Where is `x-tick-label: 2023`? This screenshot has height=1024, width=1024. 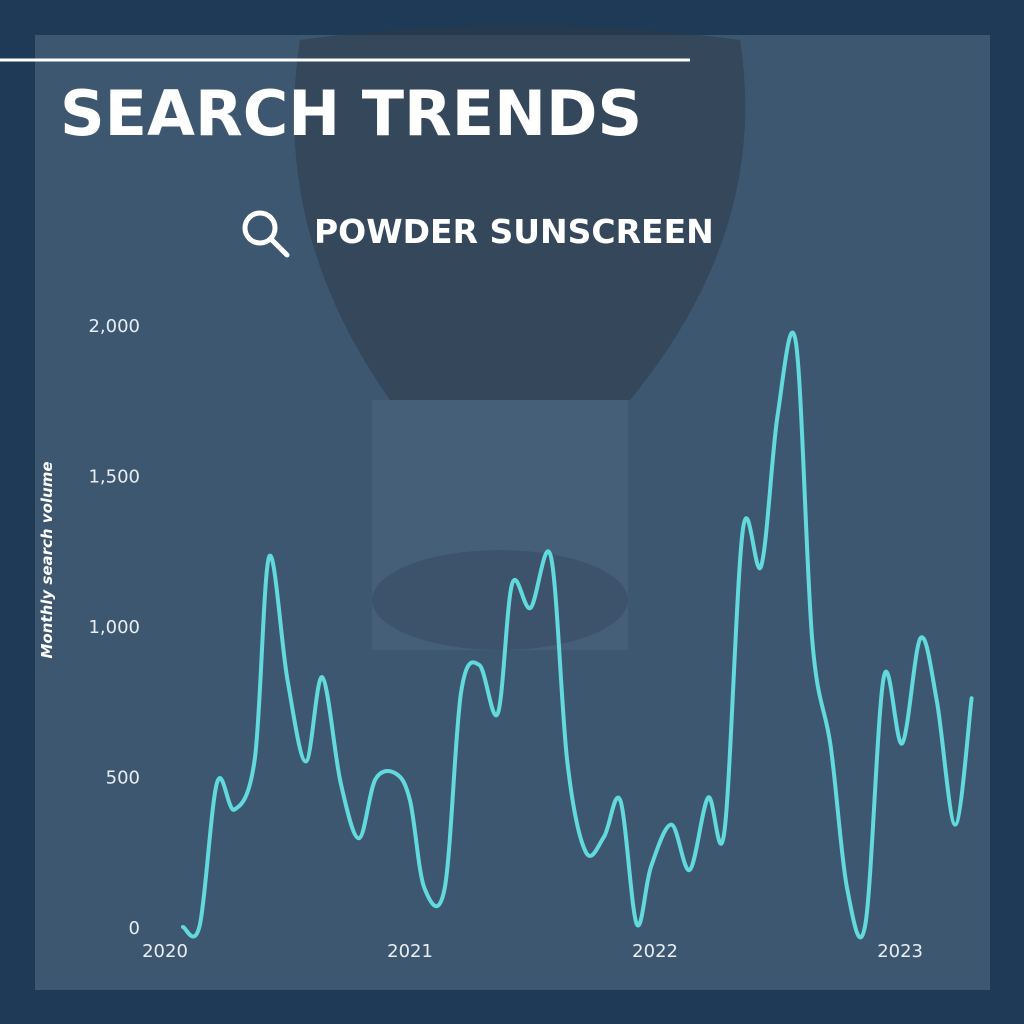 x-tick-label: 2023 is located at coordinates (900, 951).